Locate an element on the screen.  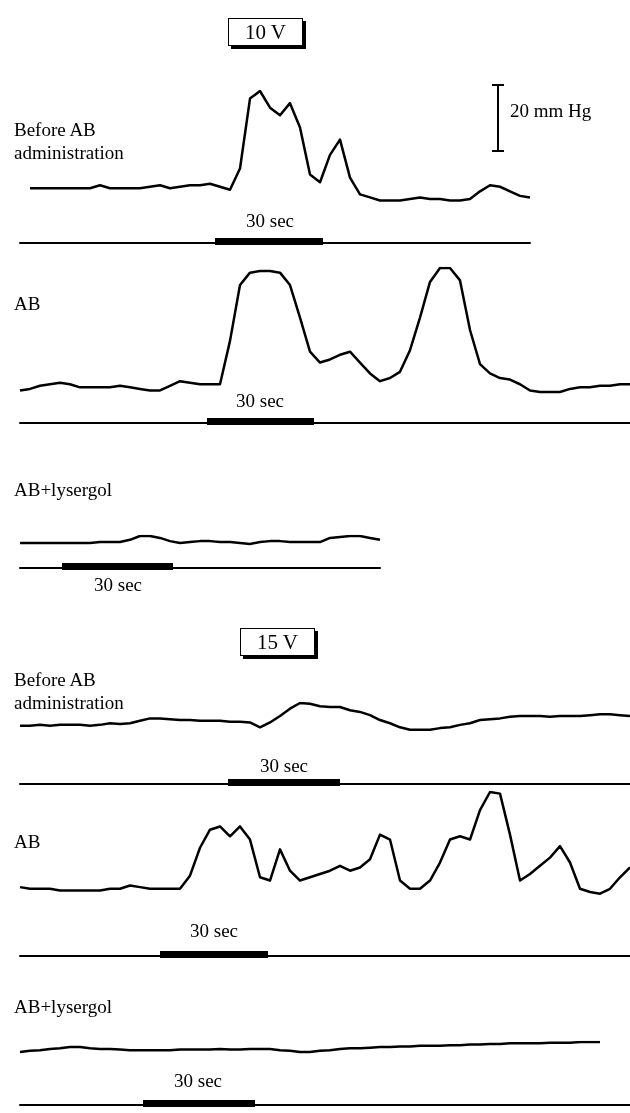
chart-subtitle: 10 V is located at coordinates (266, 32).